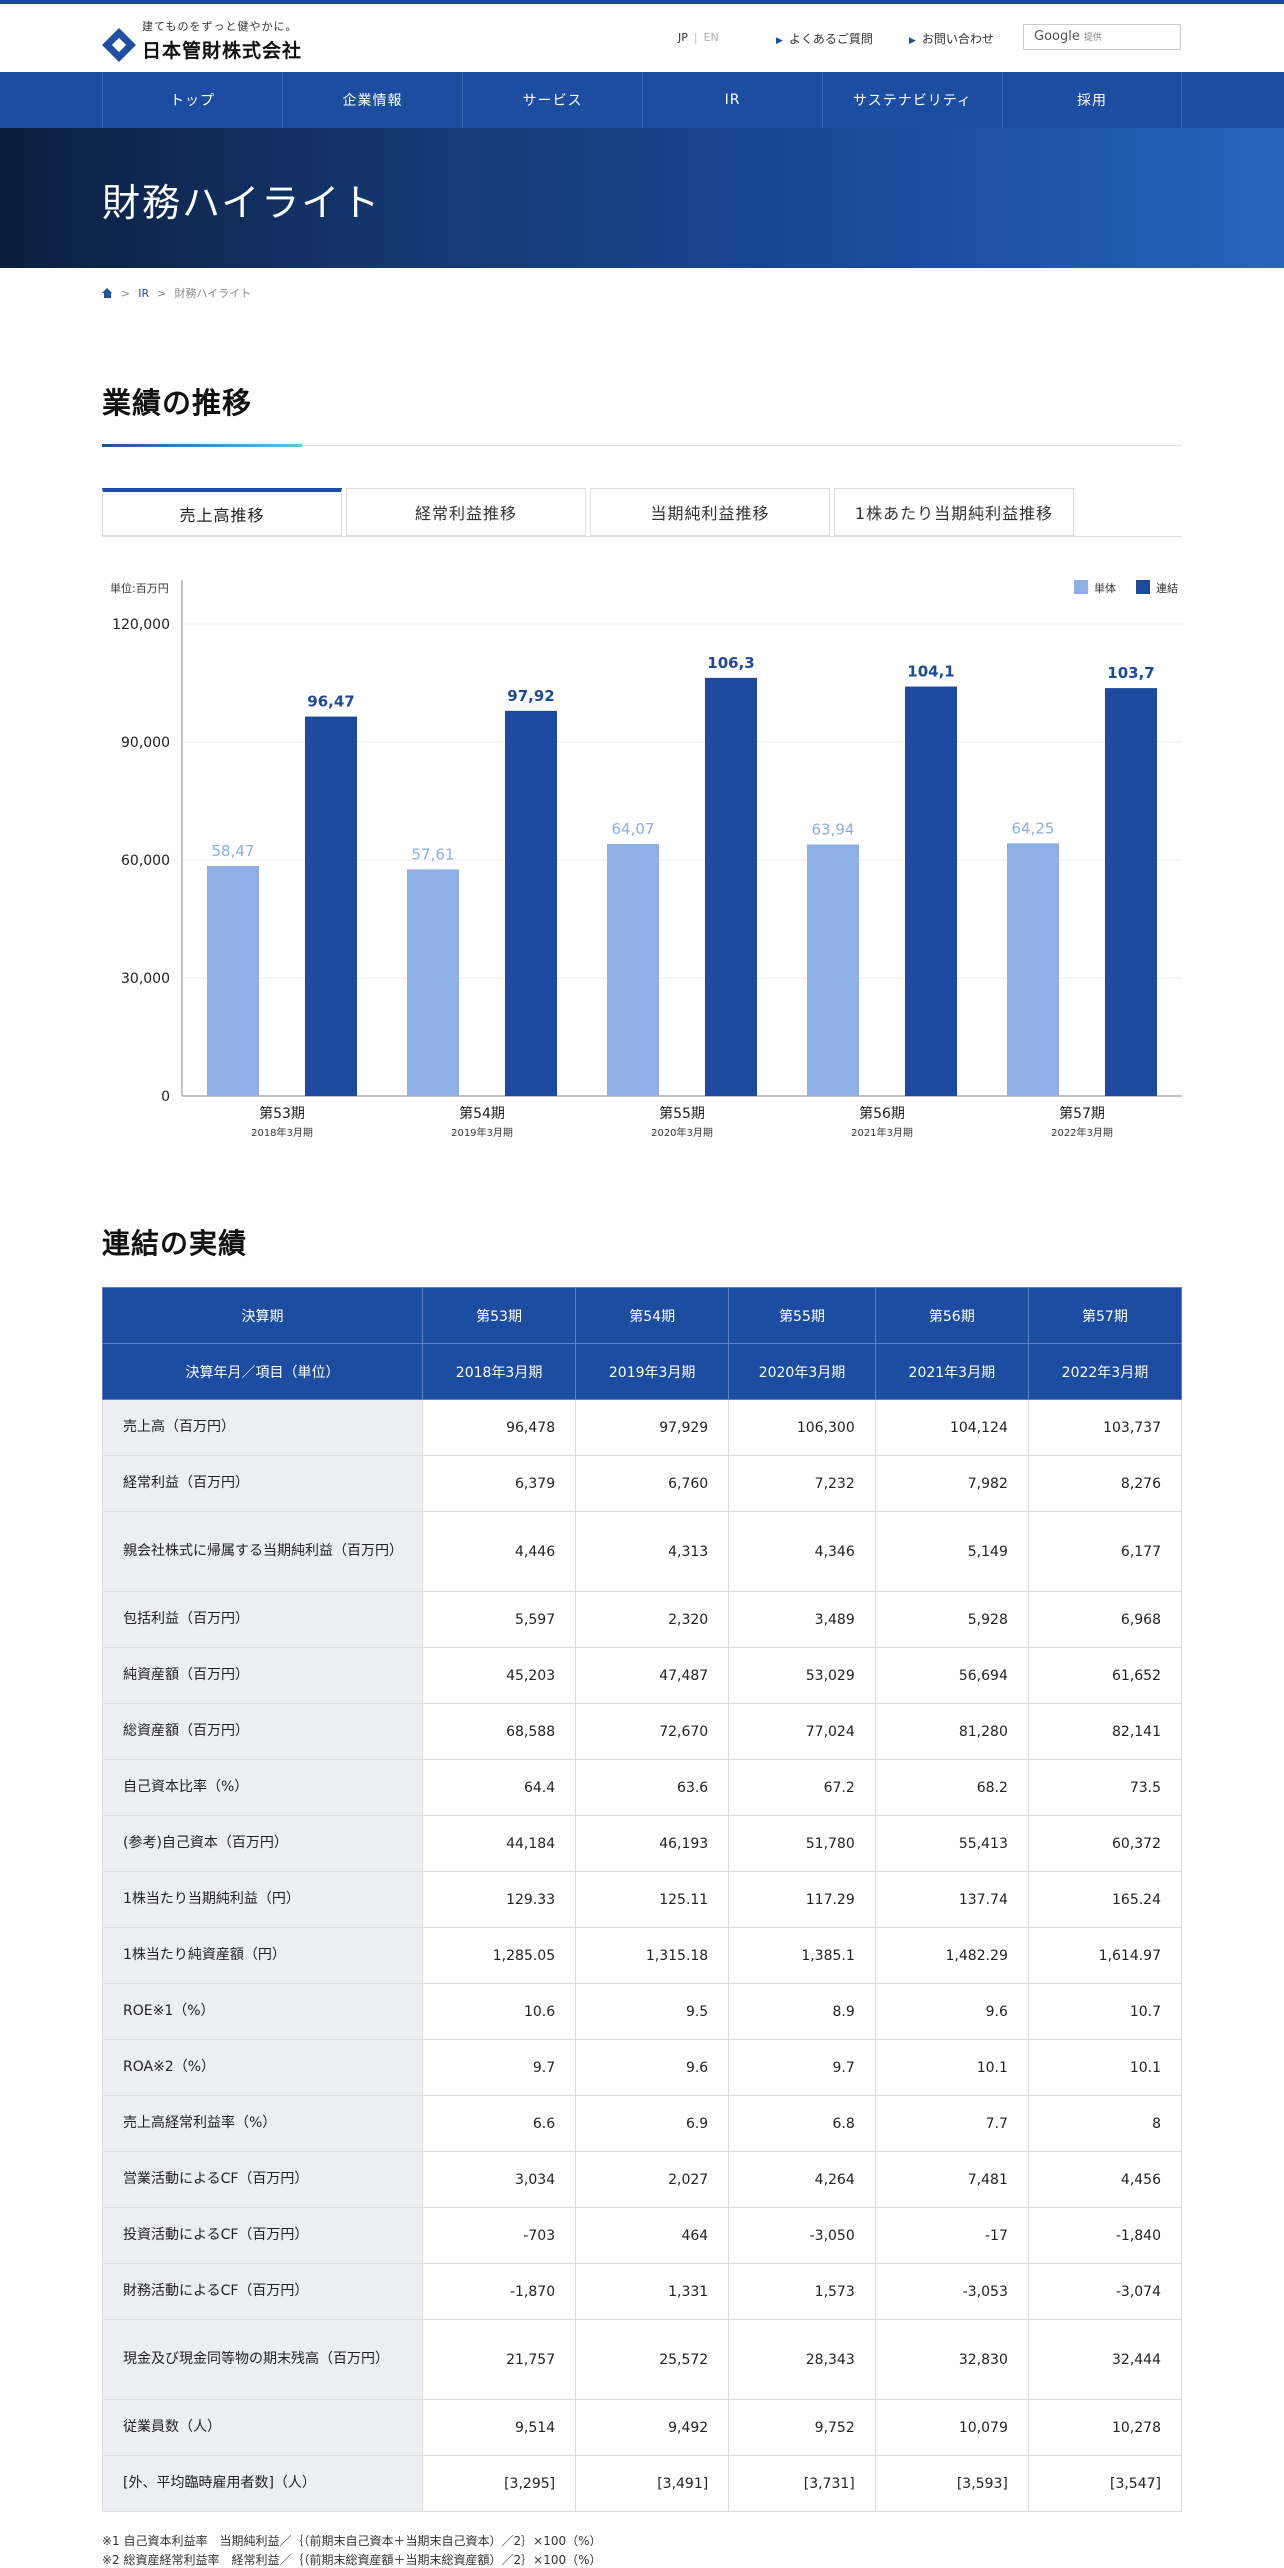 Image resolution: width=1284 pixels, height=2568 pixels. What do you see at coordinates (1102, 37) in the screenshot?
I see `search-input: Google 提供` at bounding box center [1102, 37].